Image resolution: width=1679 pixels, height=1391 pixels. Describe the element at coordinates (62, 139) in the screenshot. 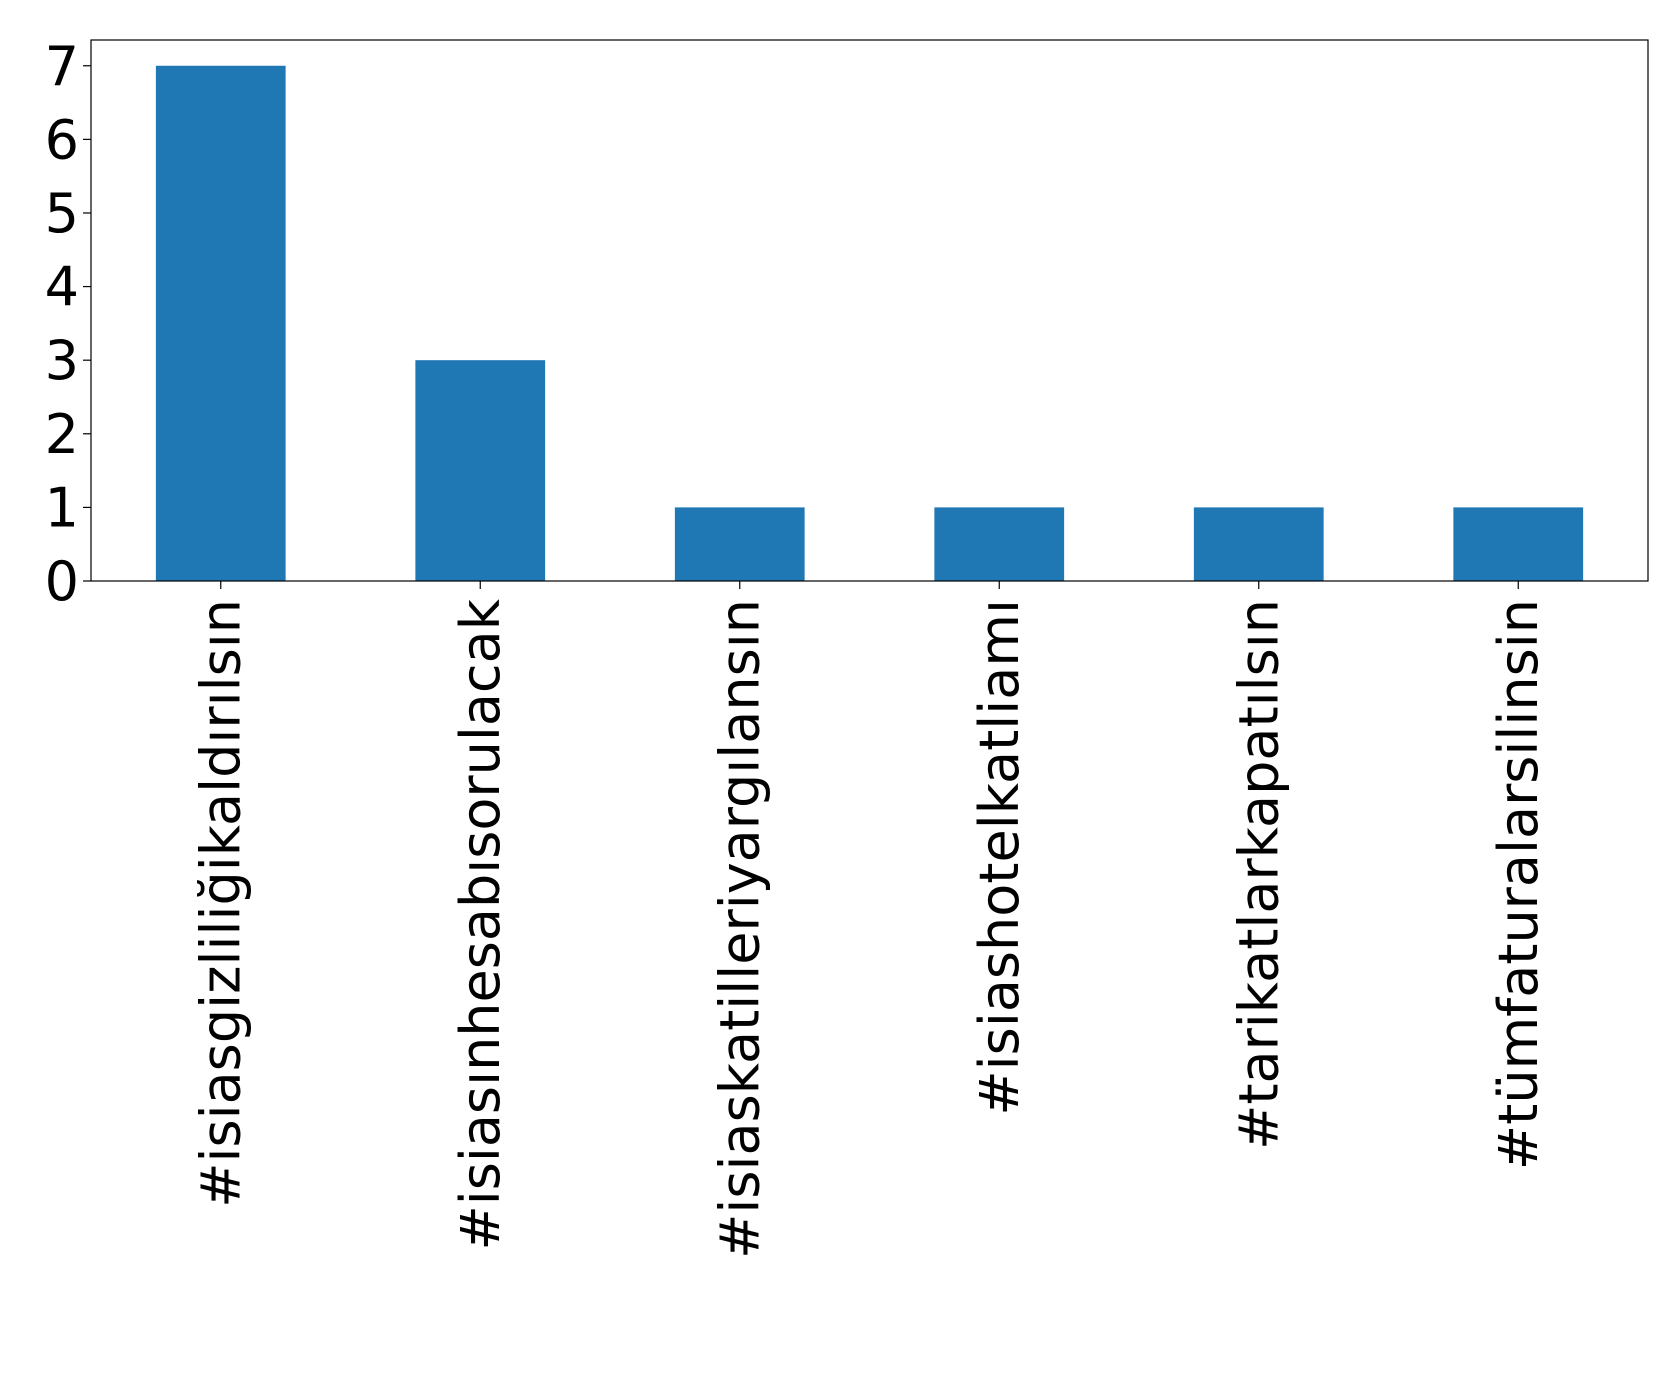

I see `y-tick-label: 6` at that location.